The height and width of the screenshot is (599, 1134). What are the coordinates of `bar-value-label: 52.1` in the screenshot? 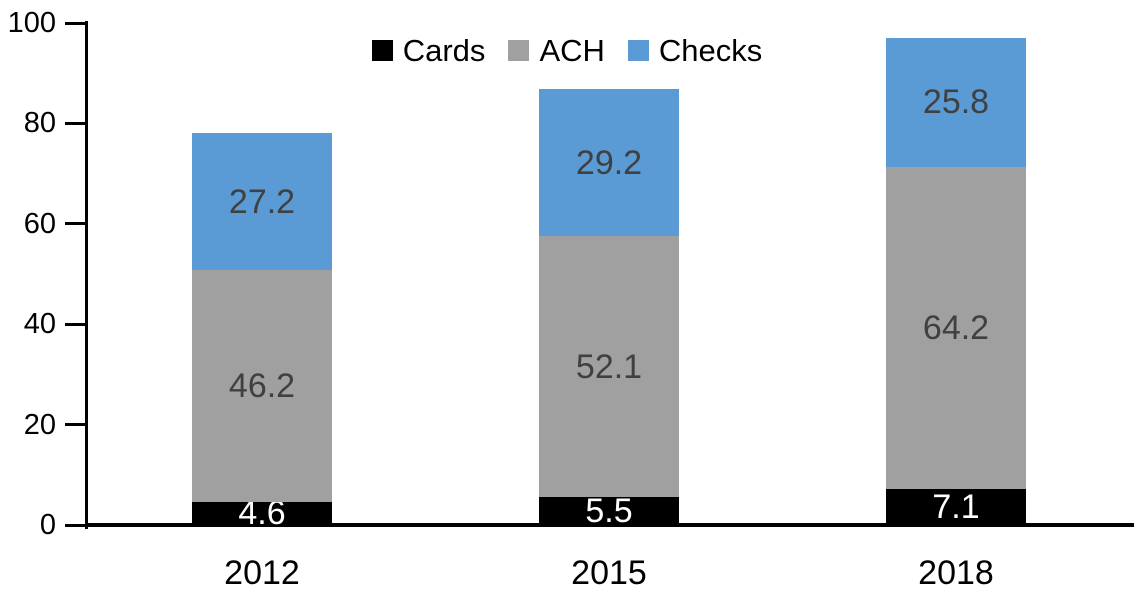 It's located at (609, 366).